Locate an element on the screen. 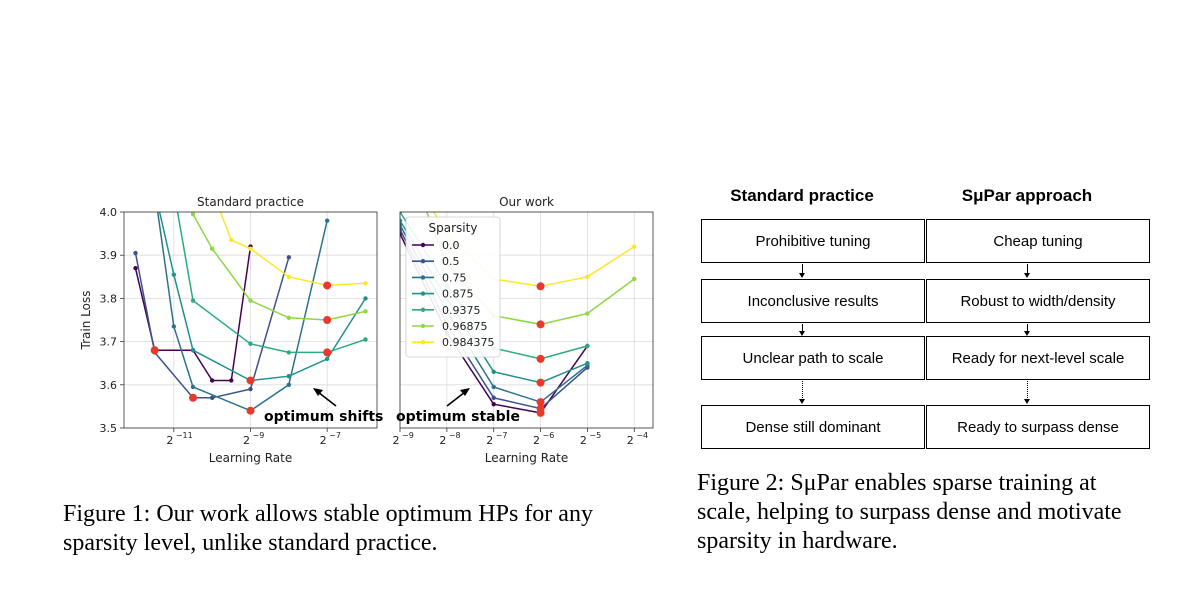 Image resolution: width=1194 pixels, height=612 pixels. y-tick-label: 3.5 is located at coordinates (109, 428).